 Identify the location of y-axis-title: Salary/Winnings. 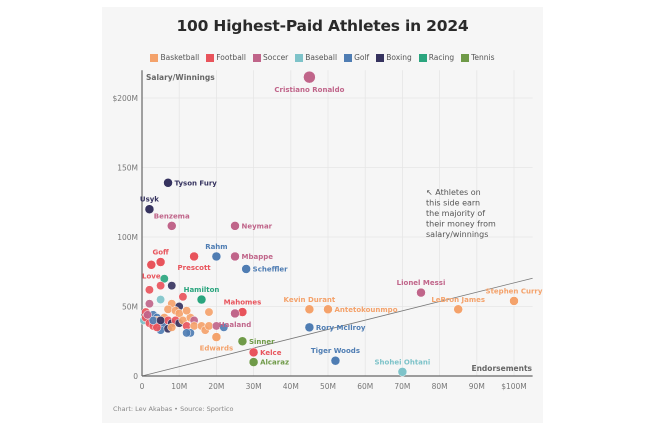
(180, 77).